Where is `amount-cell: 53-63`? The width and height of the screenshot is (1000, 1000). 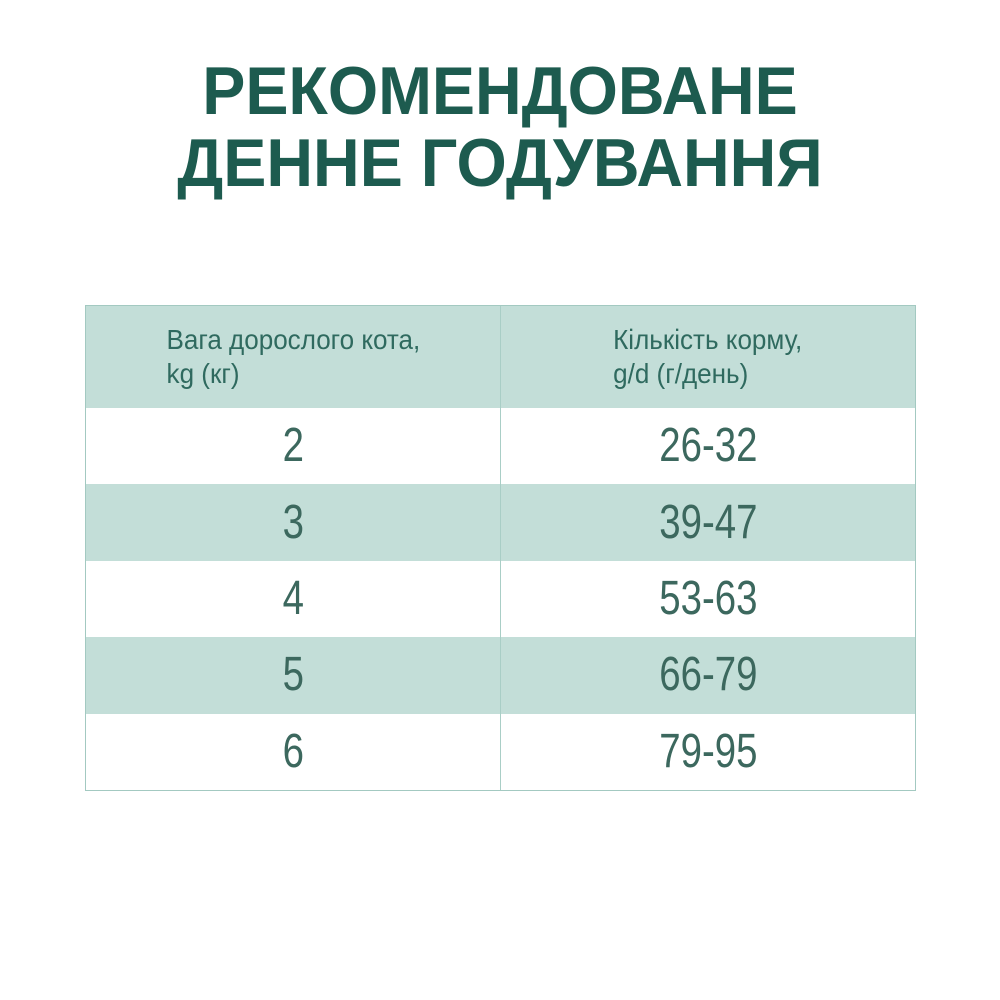 amount-cell: 53-63 is located at coordinates (707, 599).